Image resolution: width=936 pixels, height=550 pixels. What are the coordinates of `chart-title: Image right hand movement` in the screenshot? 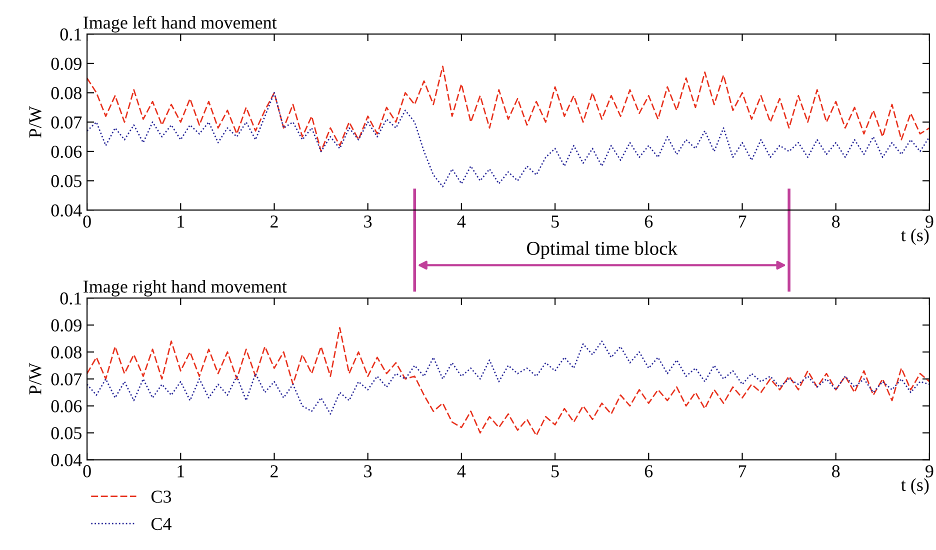 It's located at (185, 288).